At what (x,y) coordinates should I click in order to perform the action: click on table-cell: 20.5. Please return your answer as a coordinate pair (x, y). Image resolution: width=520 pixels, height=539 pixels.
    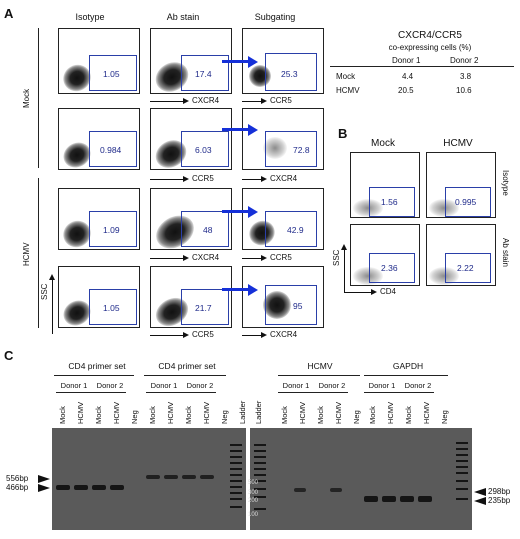
    Looking at the image, I should click on (406, 90).